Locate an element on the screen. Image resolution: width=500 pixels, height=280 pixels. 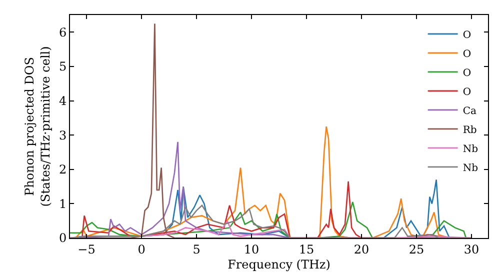
y-tick-label: 4 is located at coordinates (62, 101).